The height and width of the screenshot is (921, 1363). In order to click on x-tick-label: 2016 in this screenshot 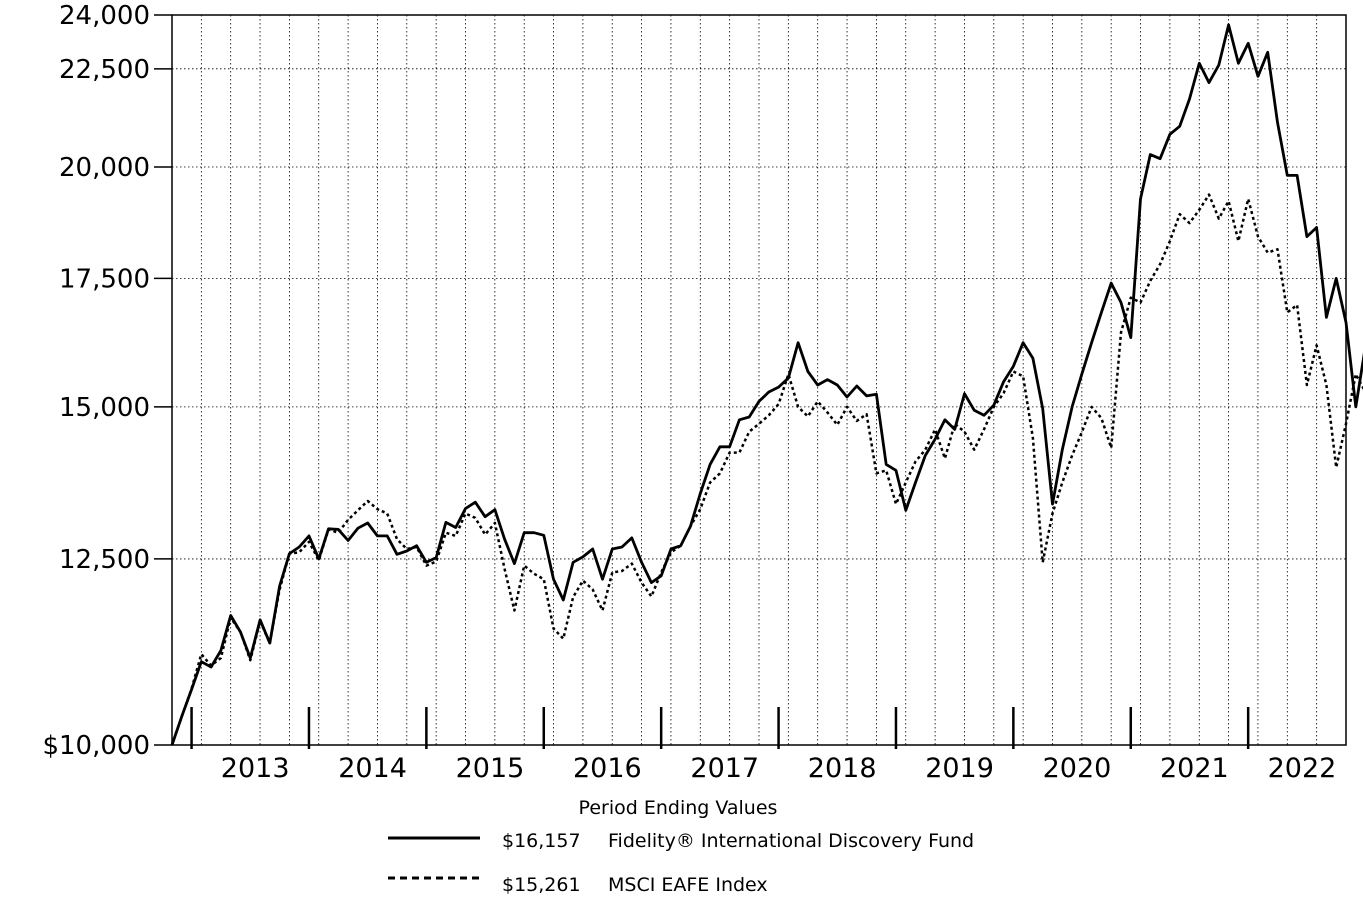, I will do `click(607, 768)`.